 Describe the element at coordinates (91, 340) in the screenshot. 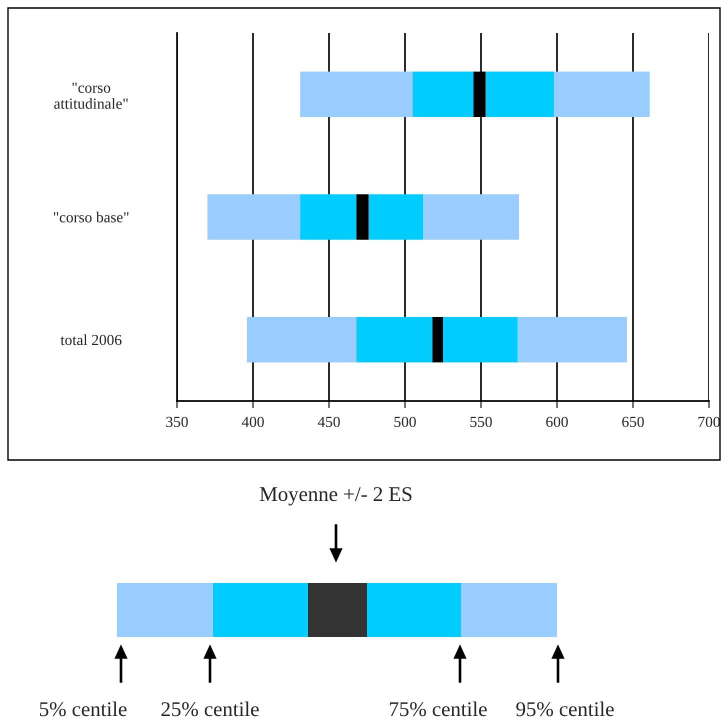

I see `y-tick-label: total 2006` at that location.